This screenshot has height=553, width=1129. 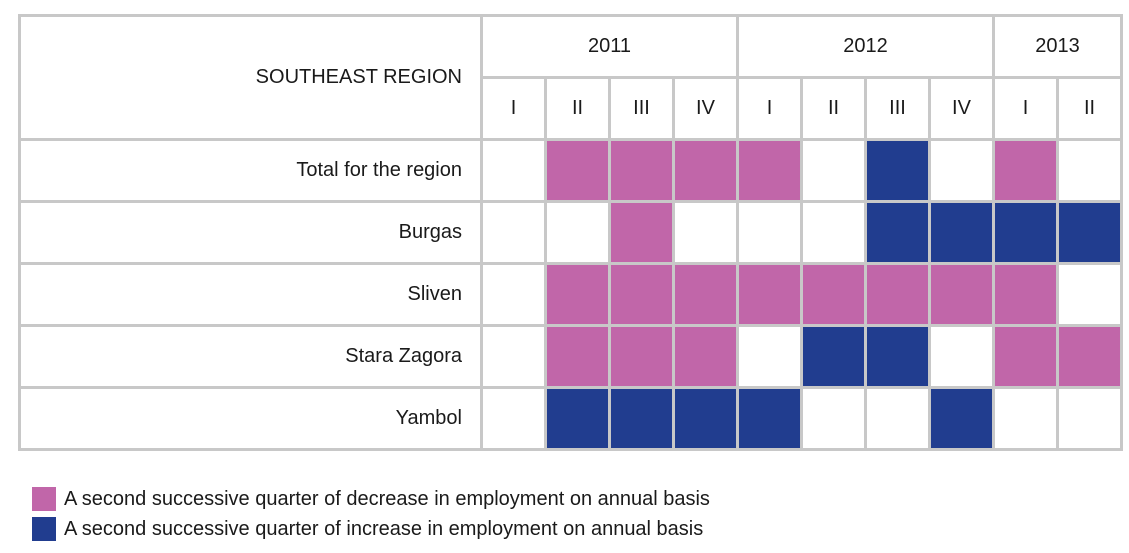 I want to click on table-row: Stara Zagora, so click(x=570, y=356).